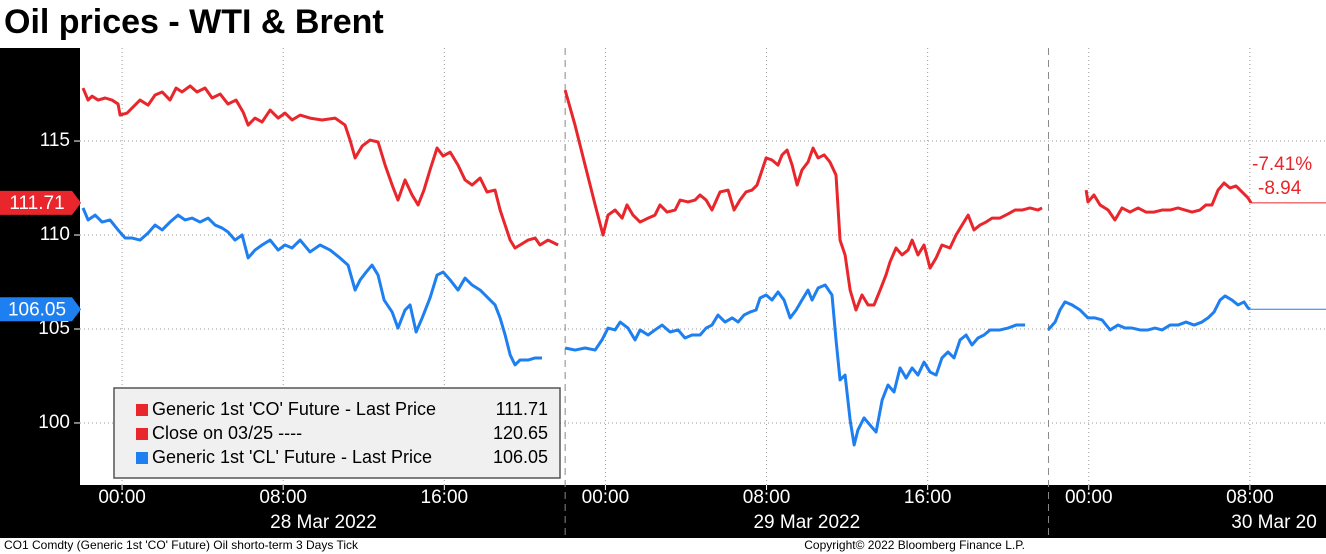  Describe the element at coordinates (1282, 164) in the screenshot. I see `annotation: -7.41%` at that location.